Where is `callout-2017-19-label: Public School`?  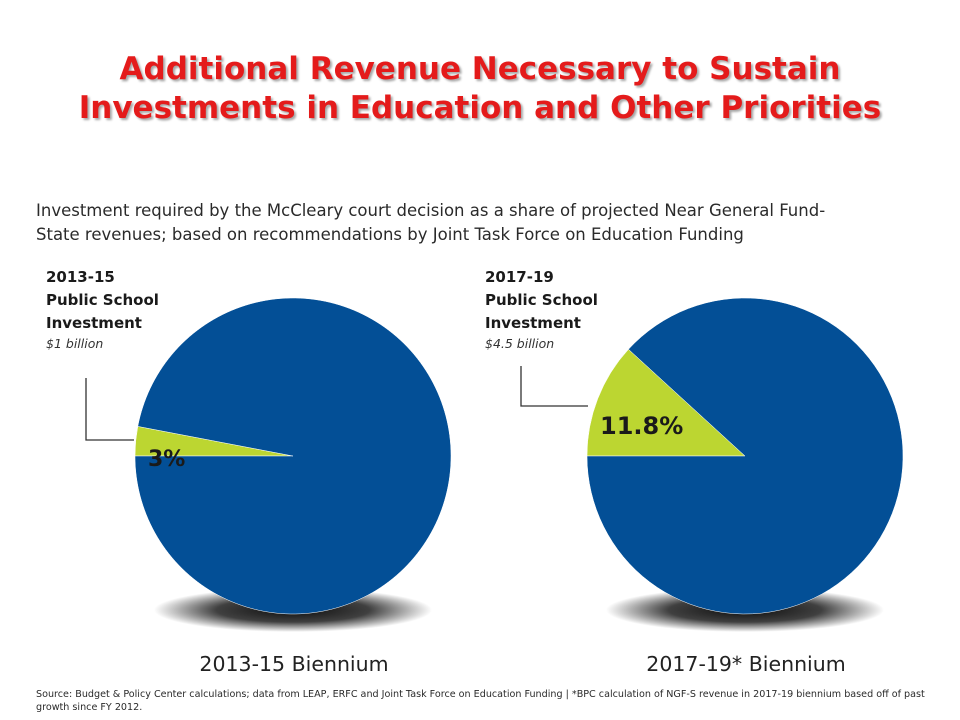
callout-2017-19-label: Public School is located at coordinates (541, 300).